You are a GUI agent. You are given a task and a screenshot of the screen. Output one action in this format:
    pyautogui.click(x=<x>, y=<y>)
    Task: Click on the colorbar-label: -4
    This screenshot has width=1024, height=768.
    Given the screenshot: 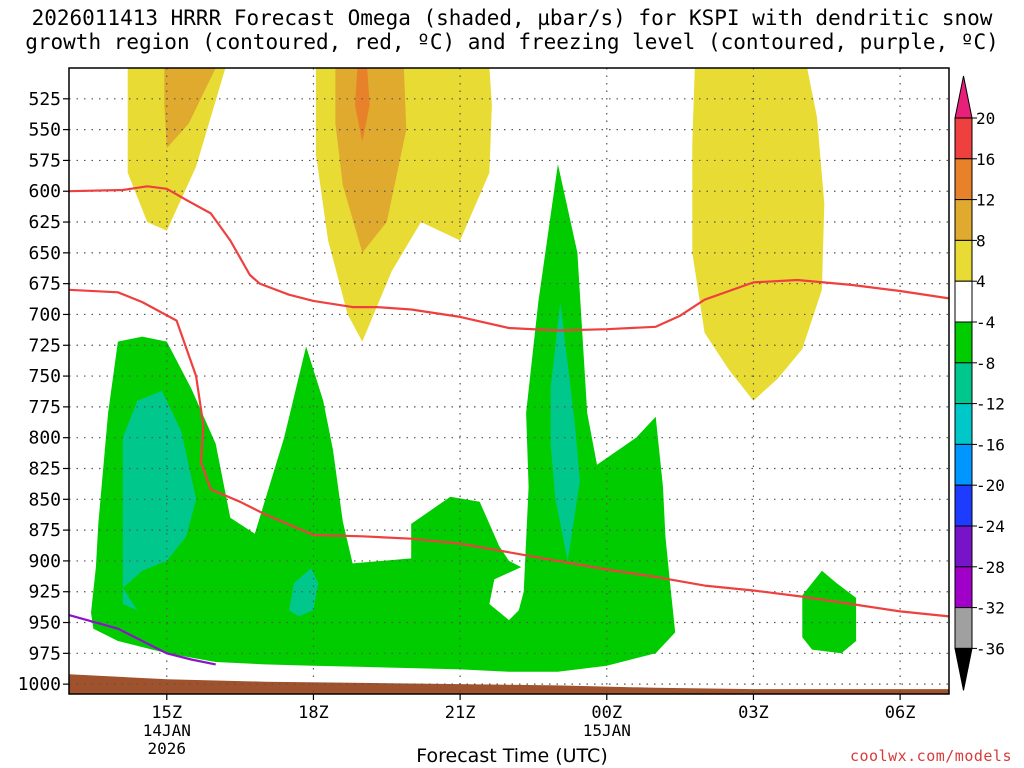 What is the action you would take?
    pyautogui.click(x=985, y=322)
    